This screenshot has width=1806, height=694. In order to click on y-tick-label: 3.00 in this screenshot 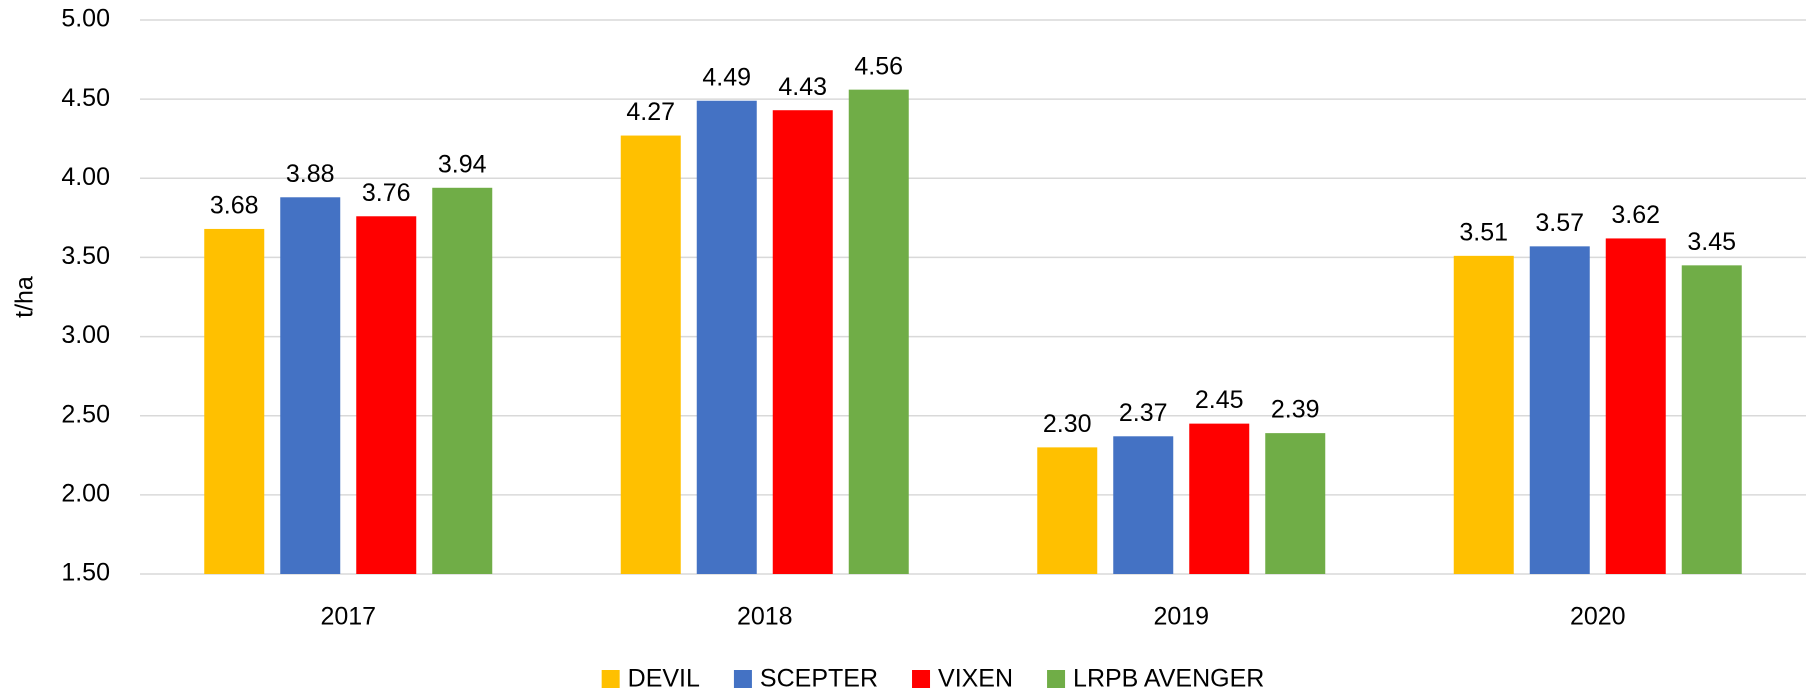, I will do `click(85, 335)`.